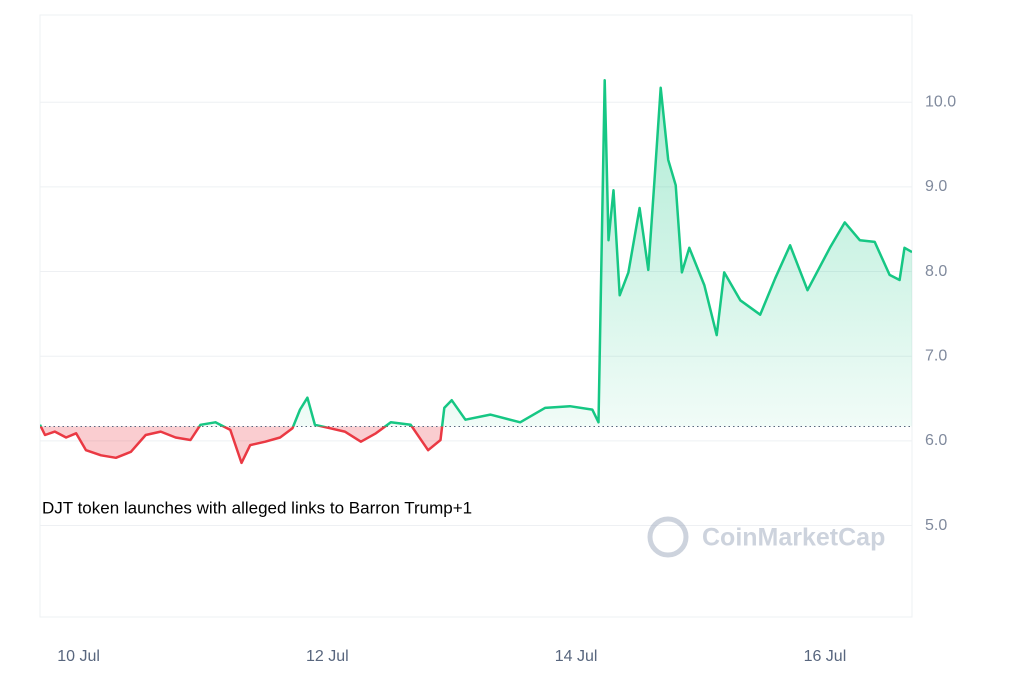 The height and width of the screenshot is (688, 1024). What do you see at coordinates (940, 101) in the screenshot?
I see `y-tick-label: 10.0` at bounding box center [940, 101].